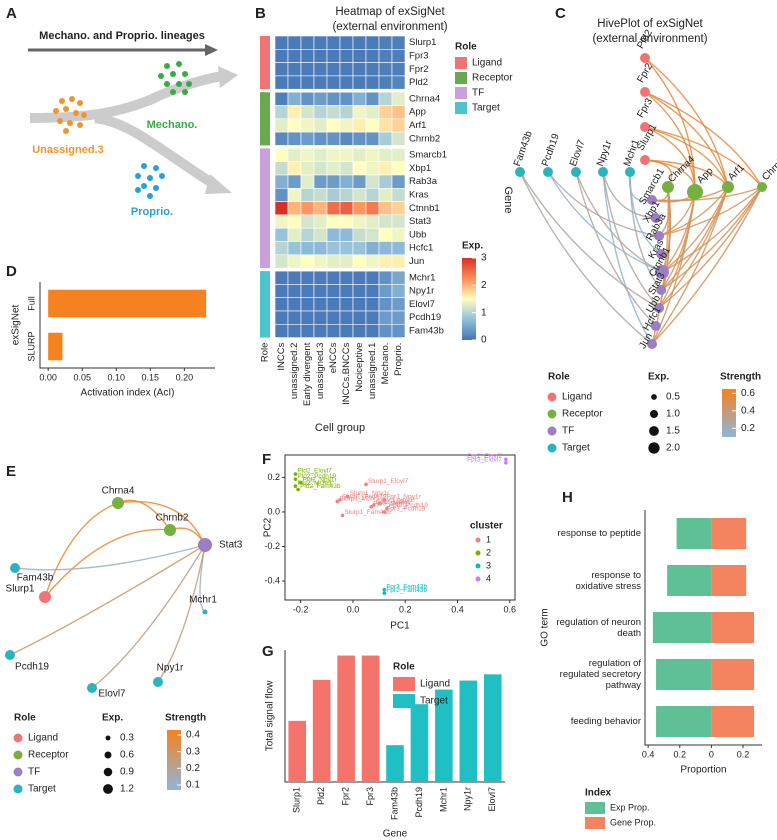 The image size is (777, 840). What do you see at coordinates (486, 526) in the screenshot?
I see `legend-title: cluster` at bounding box center [486, 526].